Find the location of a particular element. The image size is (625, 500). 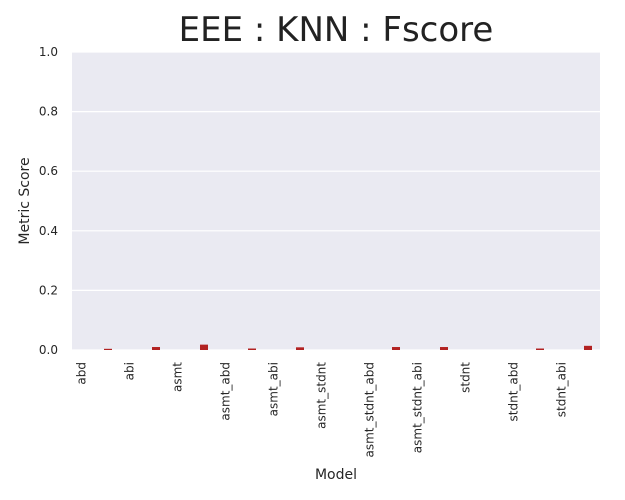

y-tick-label: 0.4 is located at coordinates (48, 231).